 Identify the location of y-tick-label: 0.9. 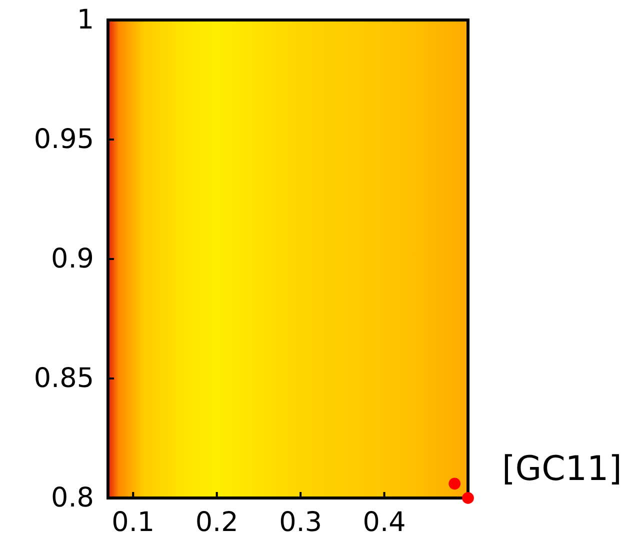
(72, 259).